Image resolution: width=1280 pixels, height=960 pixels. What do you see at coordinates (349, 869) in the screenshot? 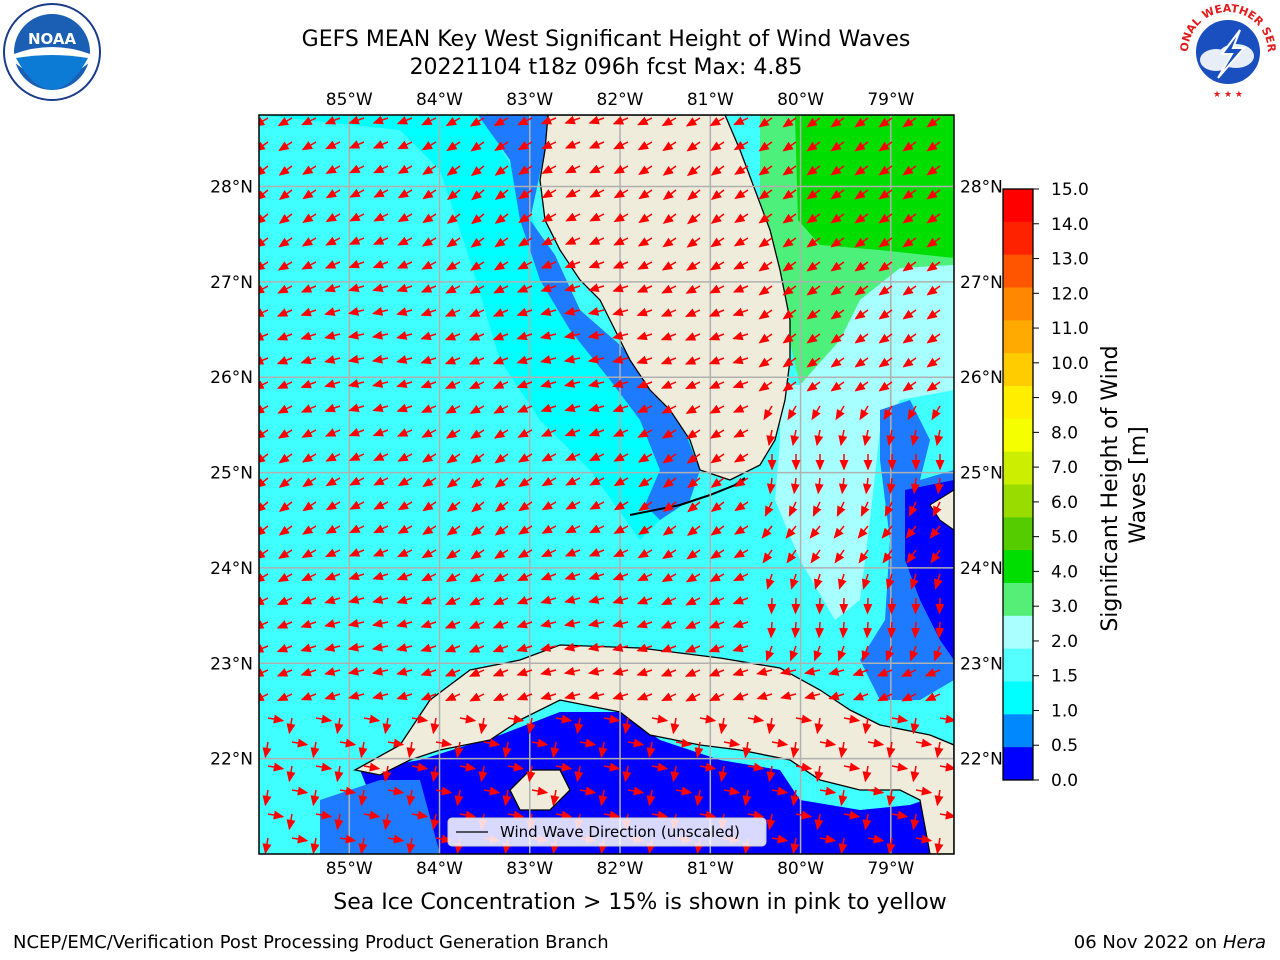
I see `lon-tick-bottom: 85°W` at bounding box center [349, 869].